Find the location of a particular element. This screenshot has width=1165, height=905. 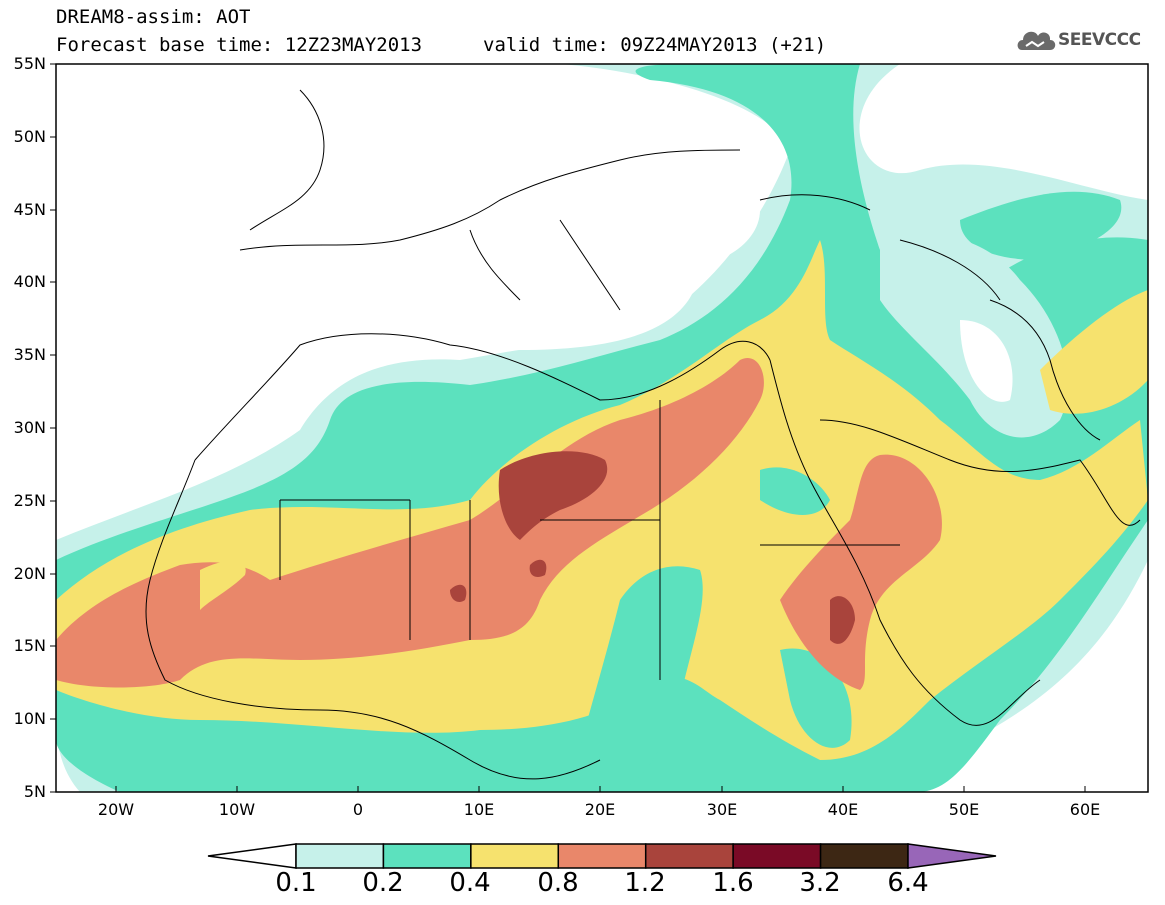

lat-label: 35N is located at coordinates (29, 354).